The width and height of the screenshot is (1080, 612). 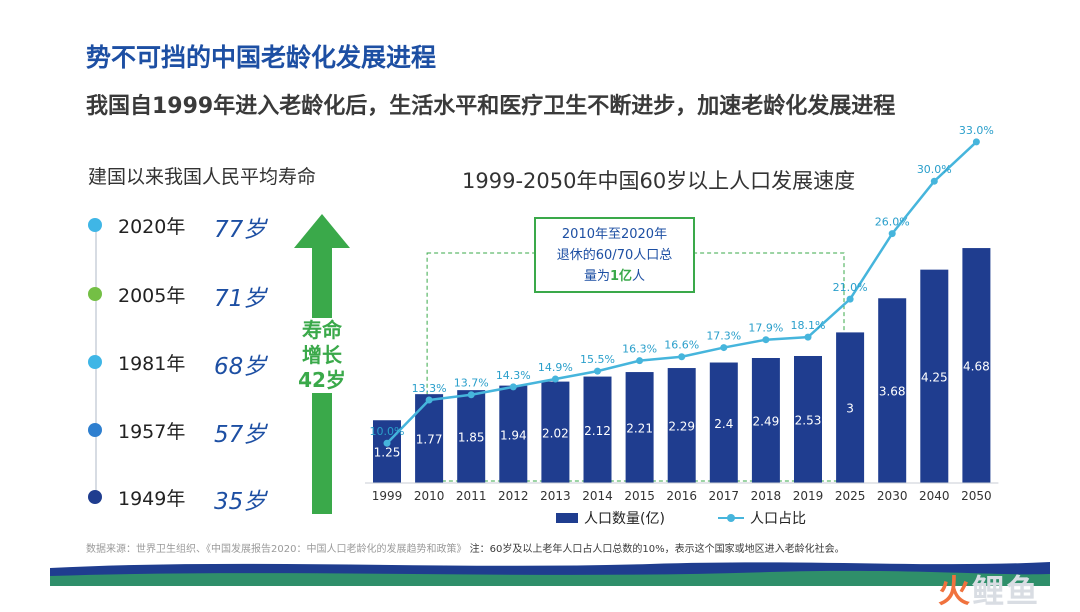 What do you see at coordinates (200, 431) in the screenshot?
I see `timeline-item: 1957年 57岁` at bounding box center [200, 431].